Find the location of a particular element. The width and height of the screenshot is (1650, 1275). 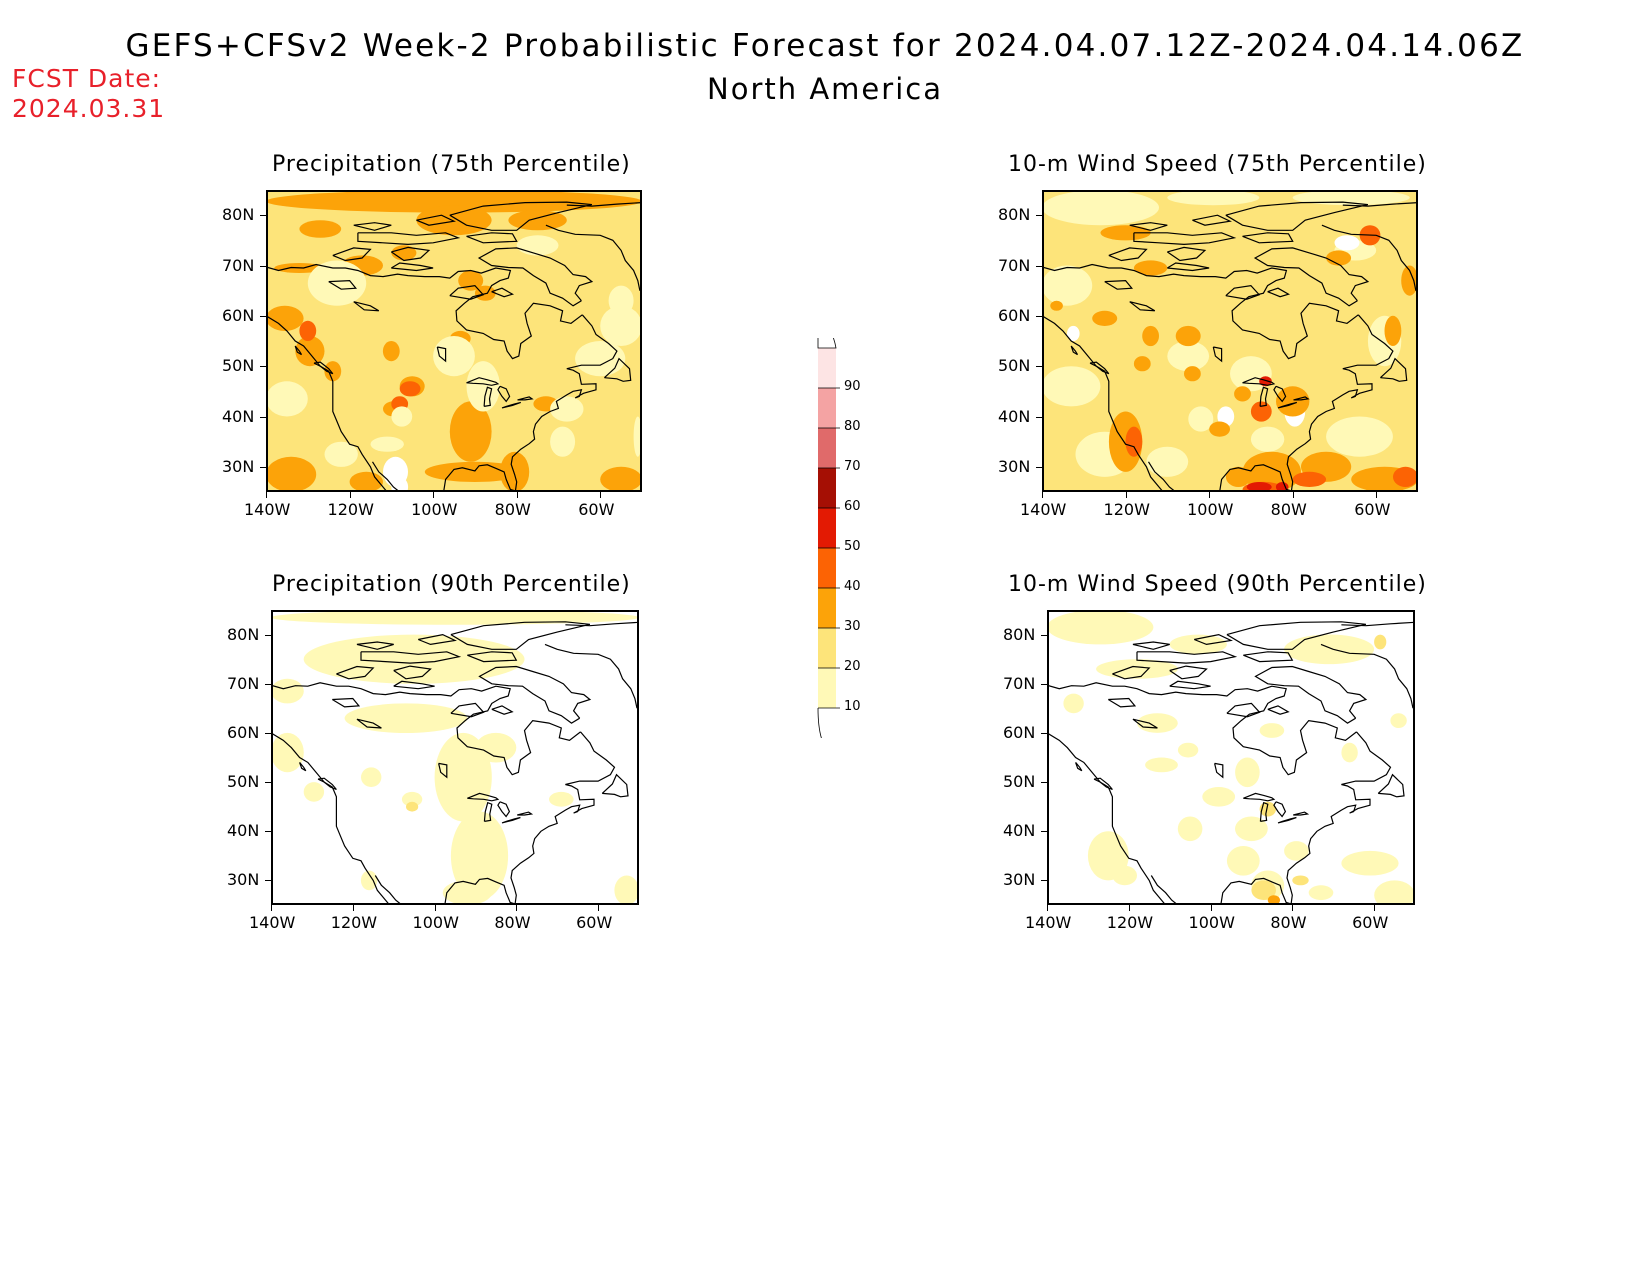

forecast-date: FCST Date: 2024.03.31 is located at coordinates (88, 94).